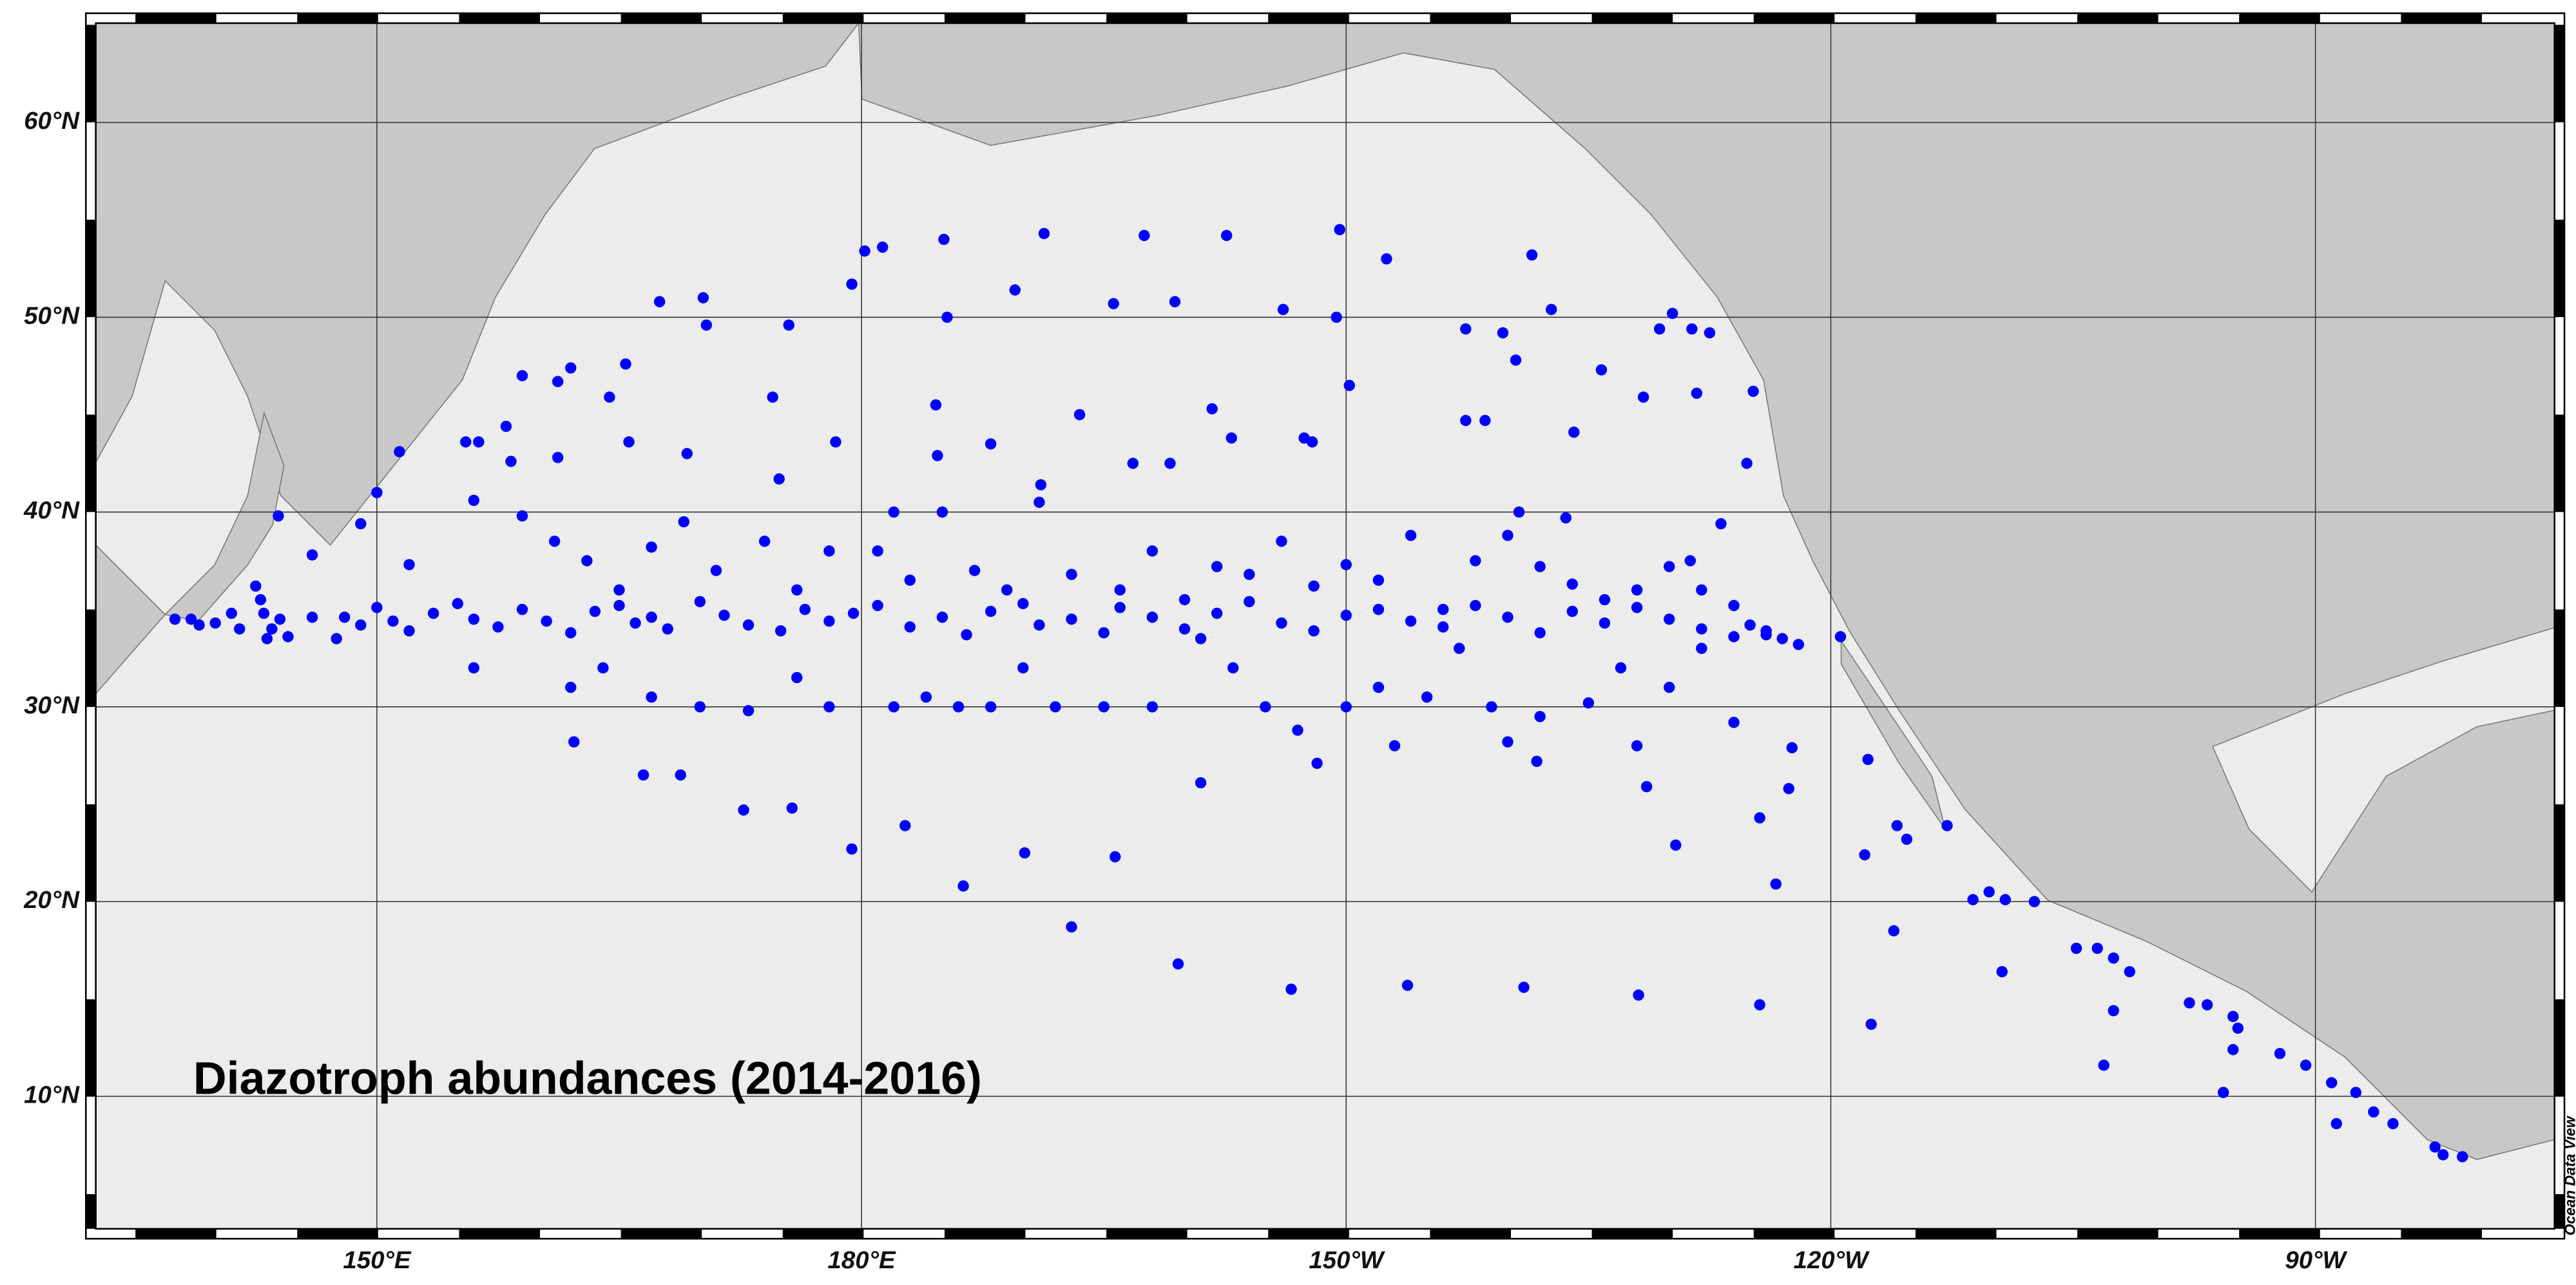 The height and width of the screenshot is (1285, 2576). Describe the element at coordinates (378, 1260) in the screenshot. I see `x-tick-label: 150°E` at that location.